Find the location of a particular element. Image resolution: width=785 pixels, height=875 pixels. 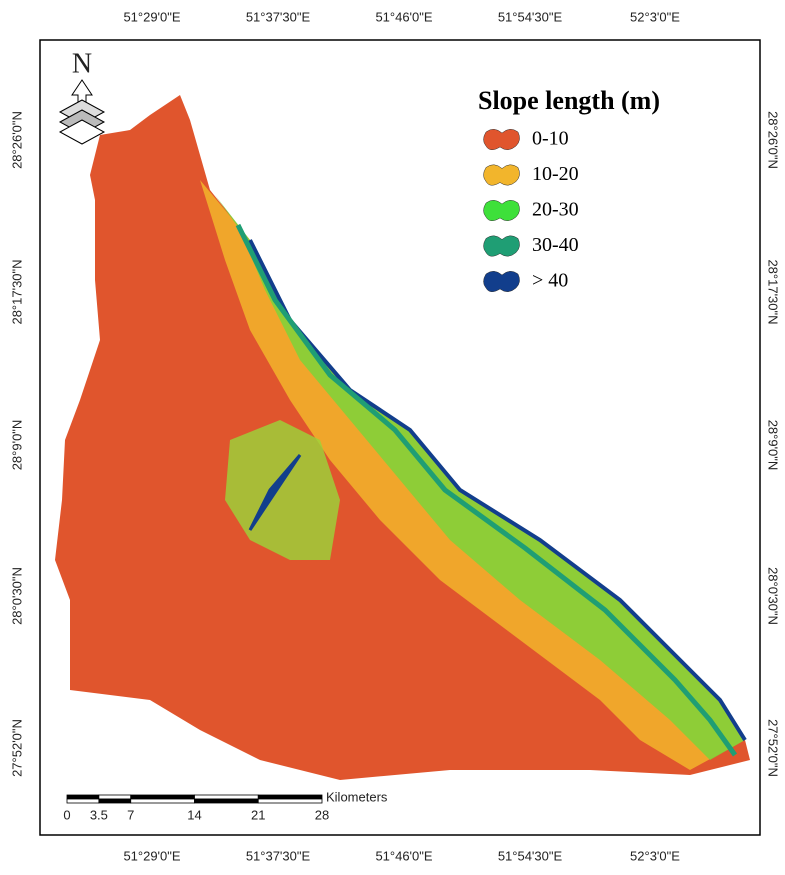

scale-tick-label: 0 is located at coordinates (66, 814).